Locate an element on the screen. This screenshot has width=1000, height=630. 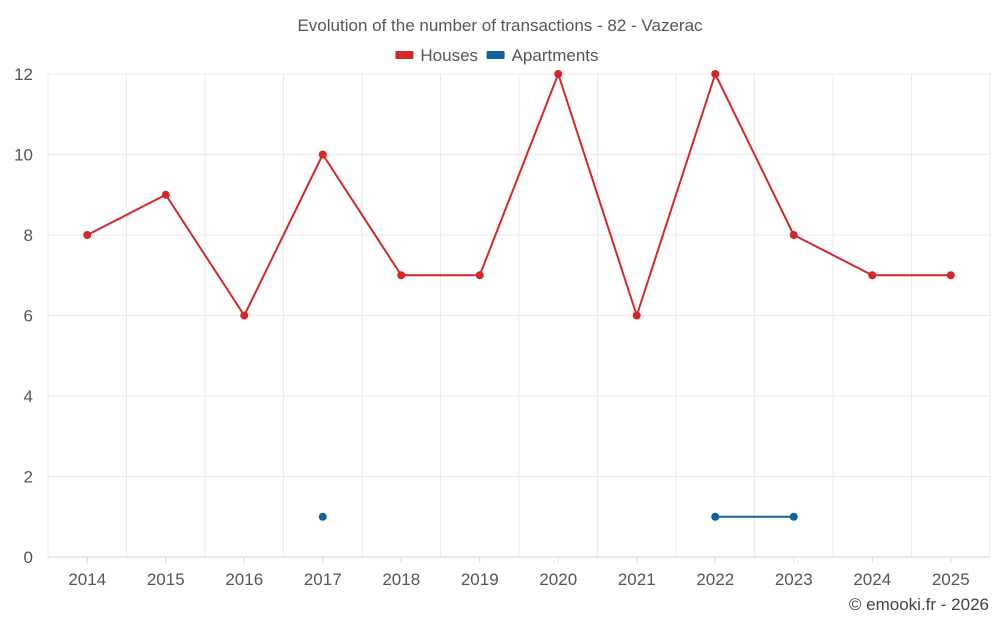
x-tick-label: 2020 is located at coordinates (558, 579).